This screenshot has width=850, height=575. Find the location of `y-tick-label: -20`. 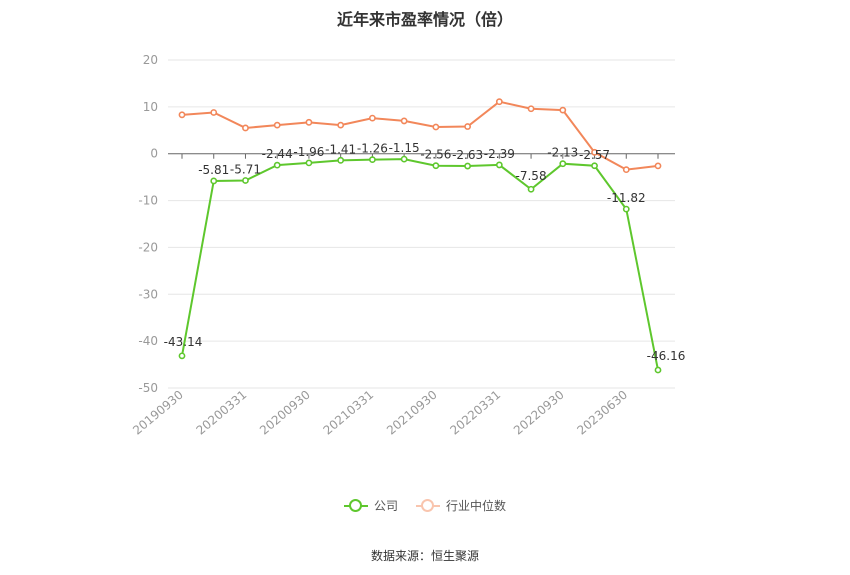

y-tick-label: -20 is located at coordinates (148, 247).